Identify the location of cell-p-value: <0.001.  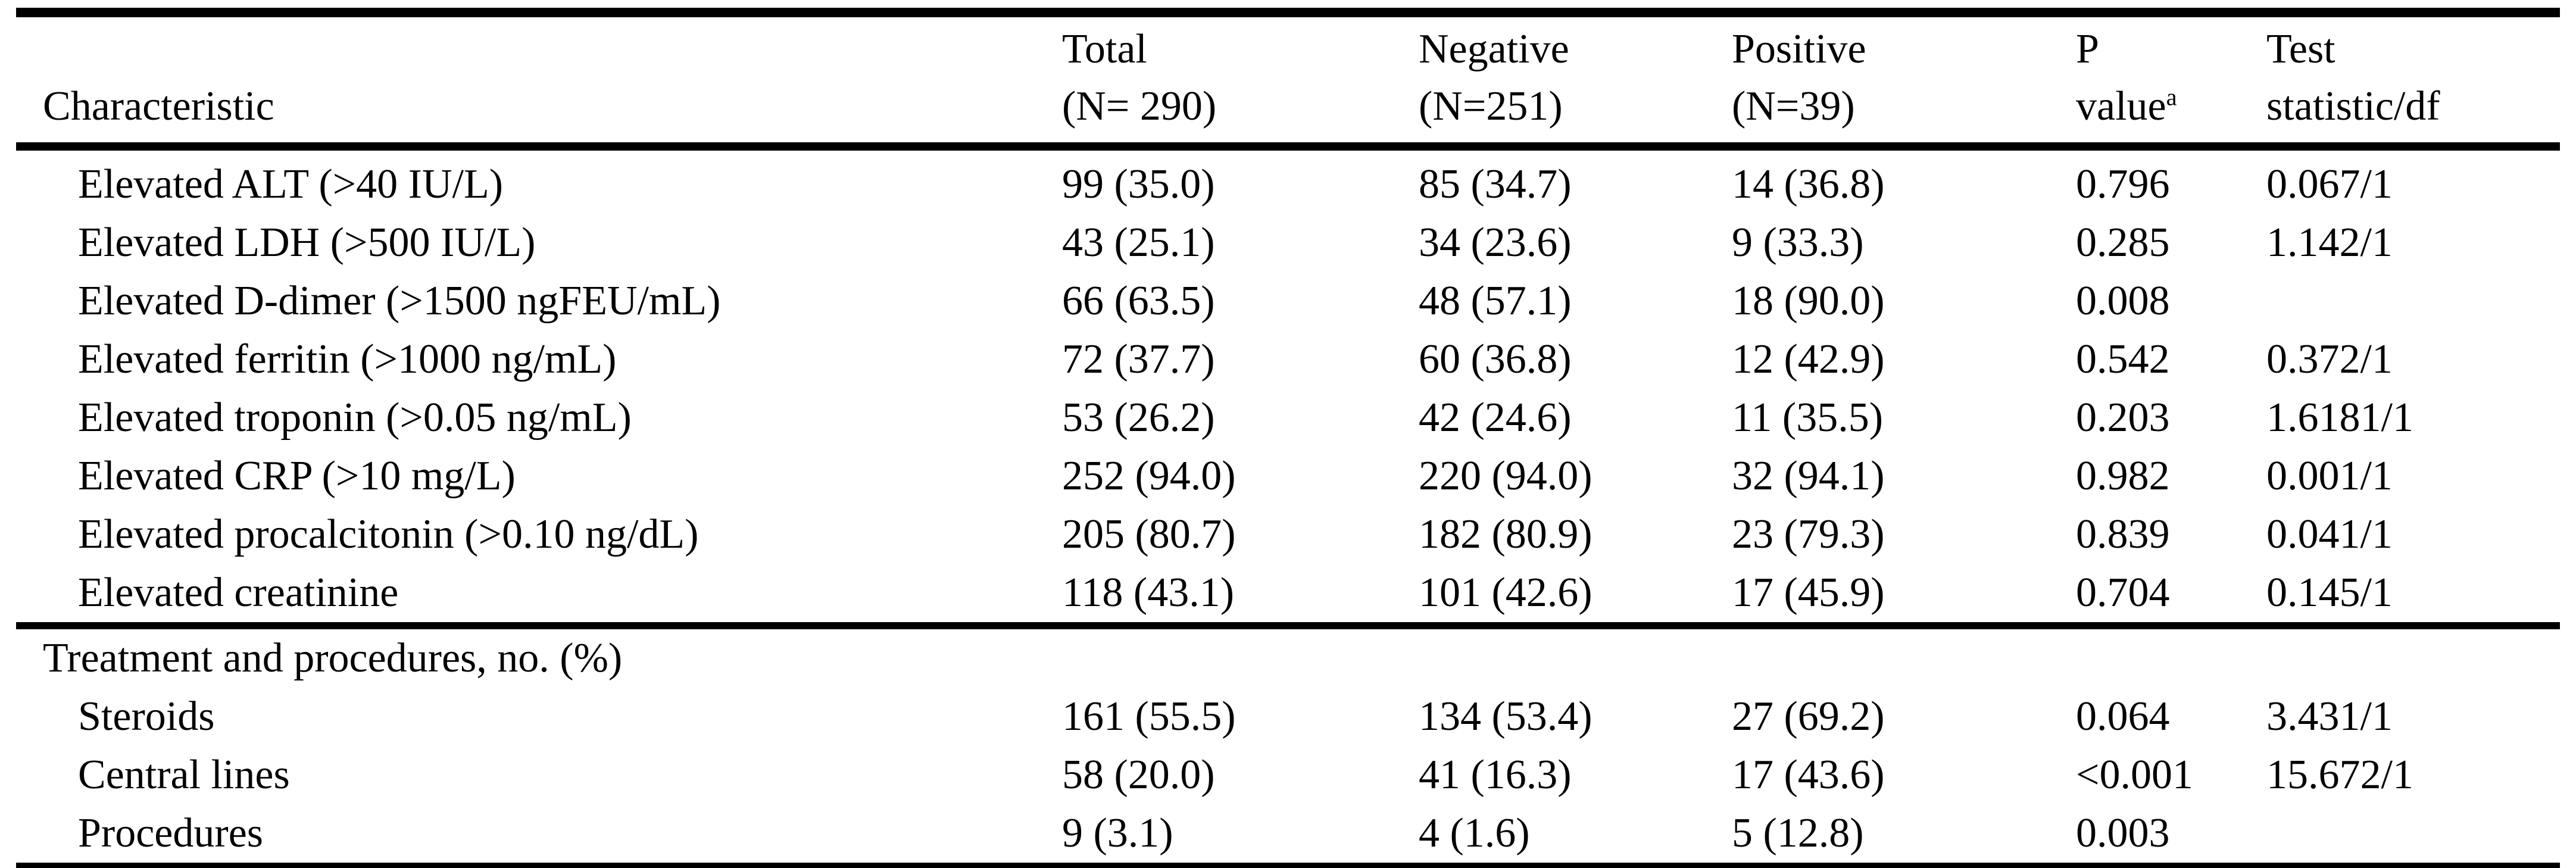
(2134, 775).